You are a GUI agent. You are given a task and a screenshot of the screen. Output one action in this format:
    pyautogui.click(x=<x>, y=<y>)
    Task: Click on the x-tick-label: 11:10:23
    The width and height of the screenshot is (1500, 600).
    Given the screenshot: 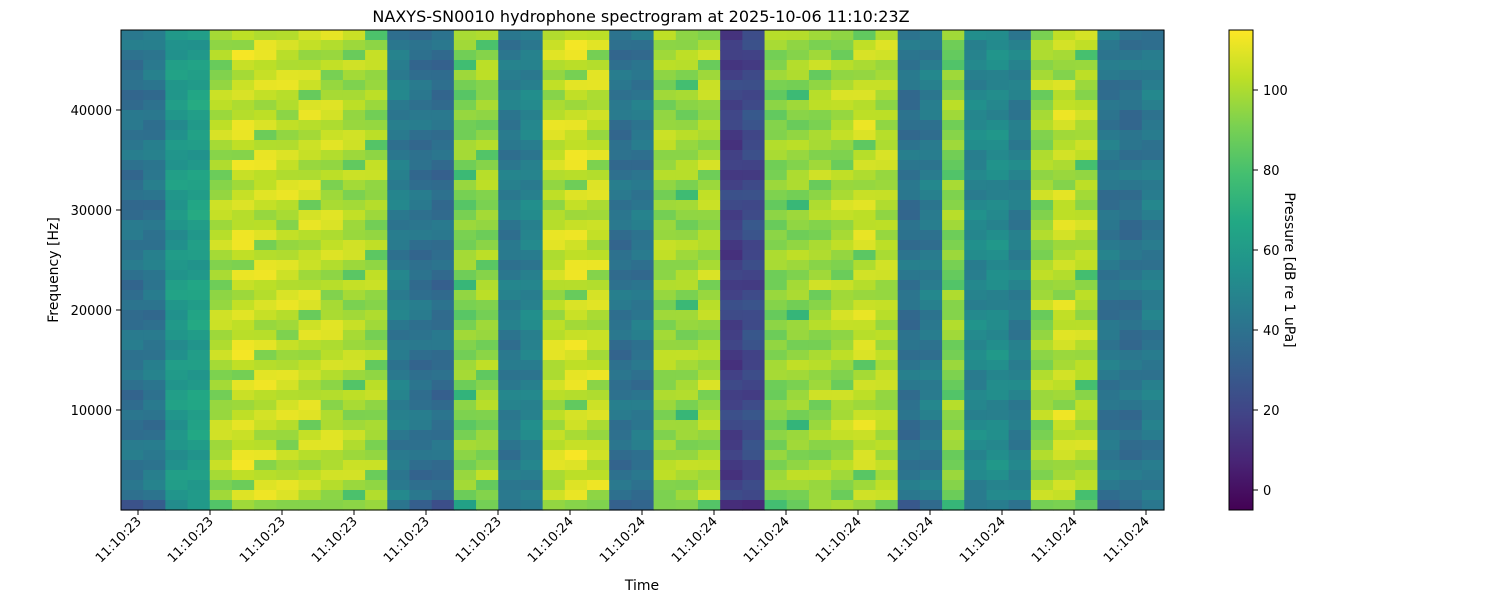 What is the action you would take?
    pyautogui.click(x=479, y=540)
    